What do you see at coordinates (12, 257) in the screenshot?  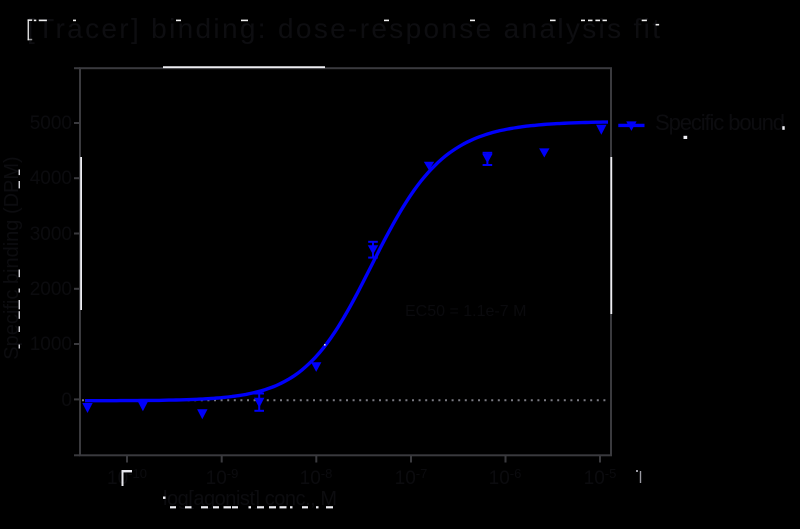 I see `svg-text: Specific binding (DPM)` at bounding box center [12, 257].